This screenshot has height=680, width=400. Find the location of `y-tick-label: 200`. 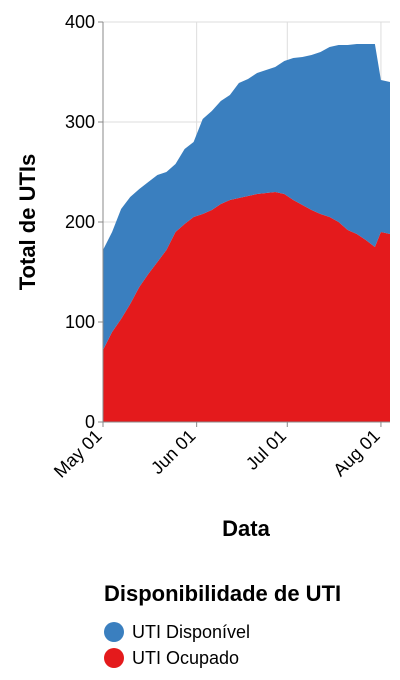

y-tick-label: 200 is located at coordinates (80, 222).